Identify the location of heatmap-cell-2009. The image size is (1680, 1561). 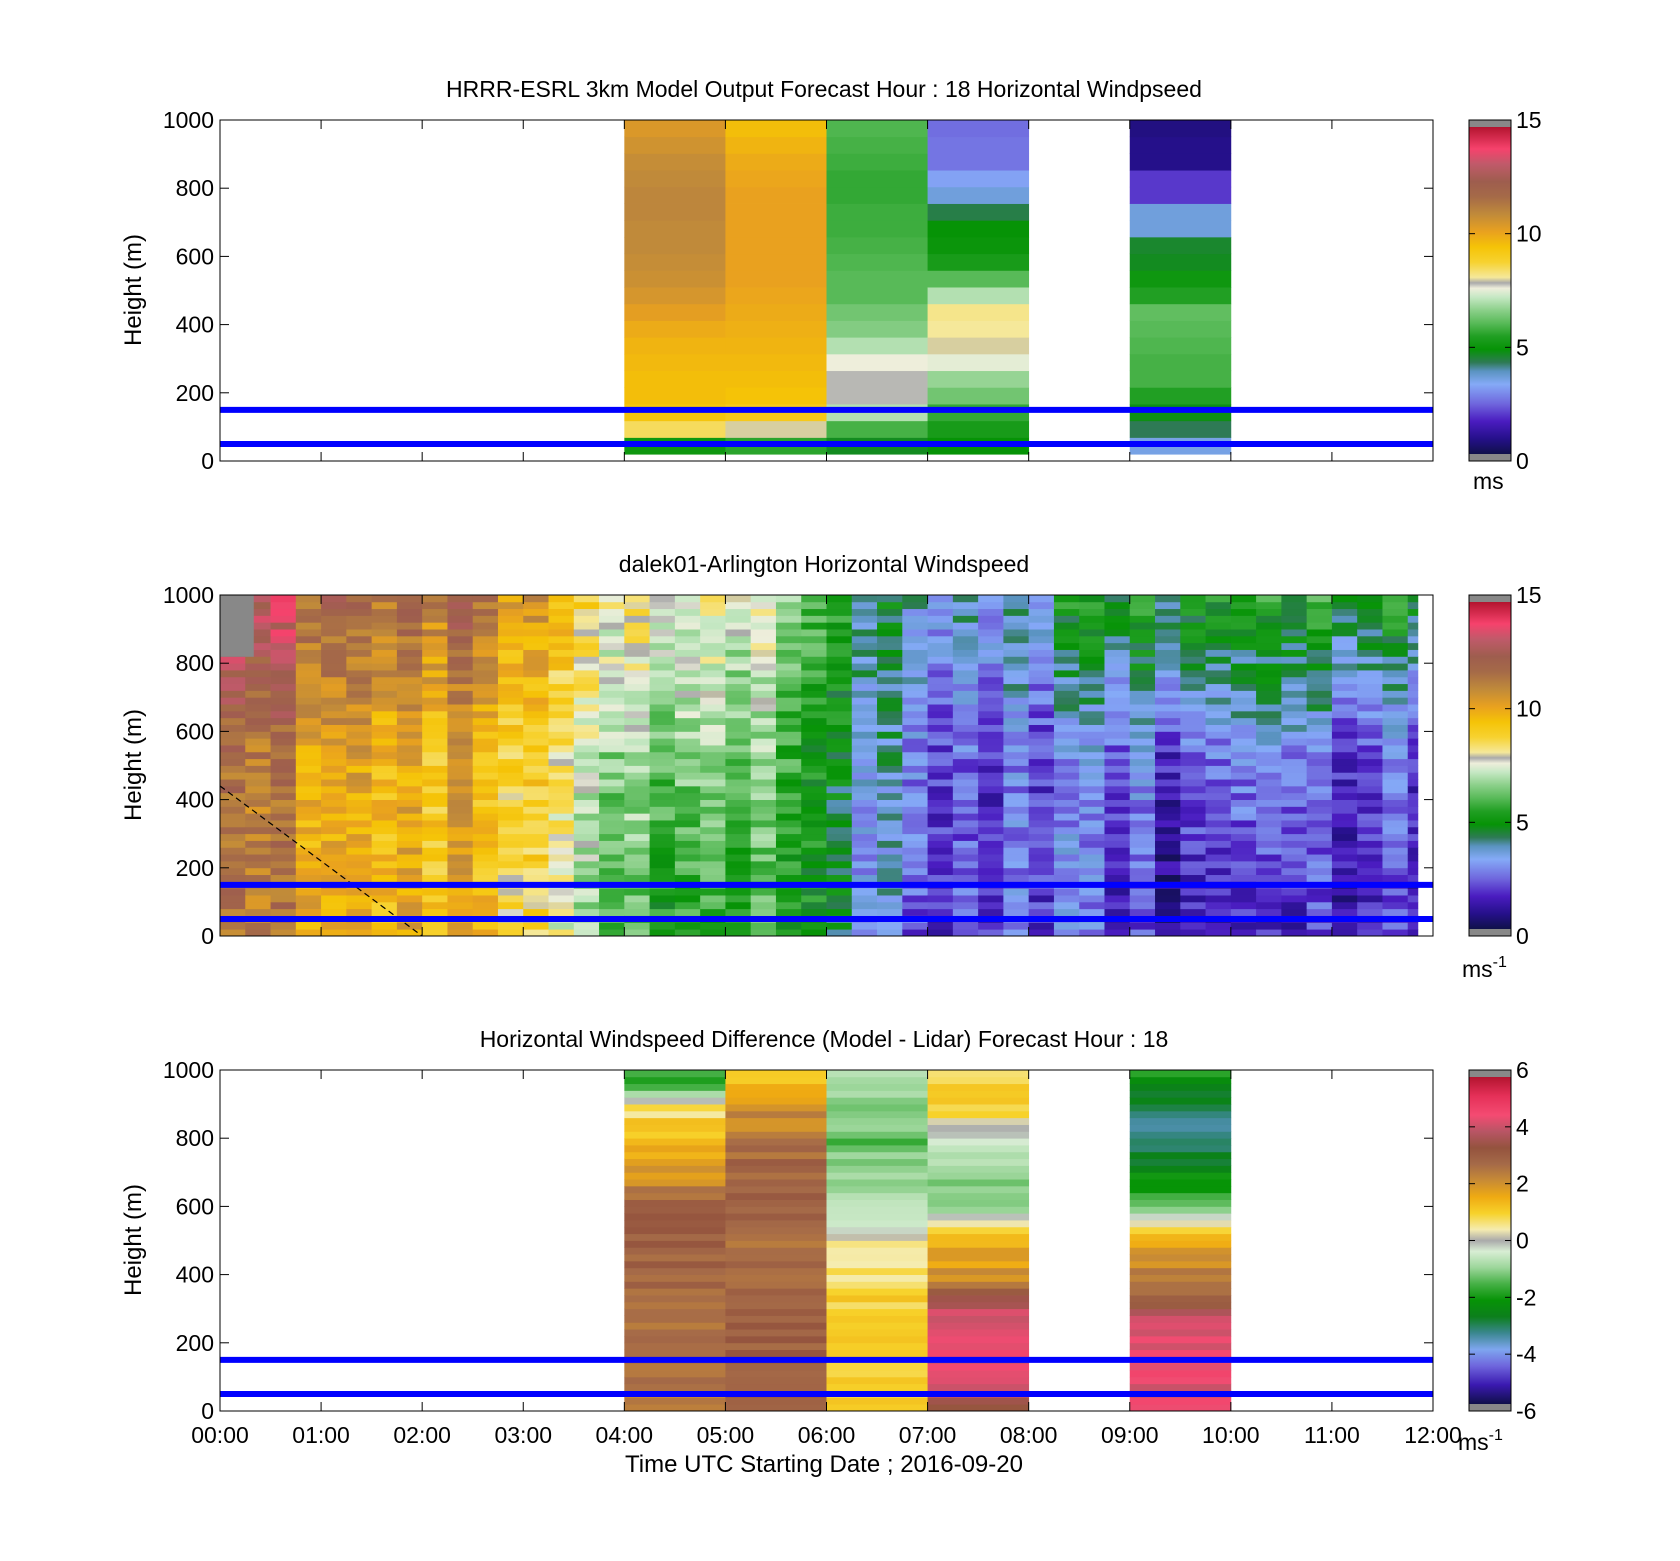
(1243, 871).